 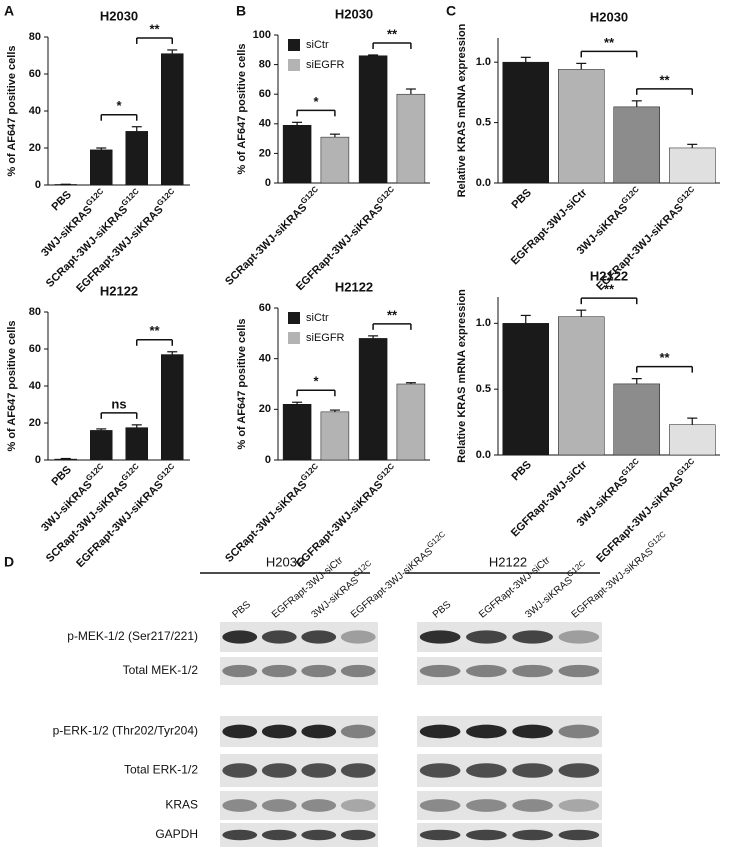 I want to click on y-tick-label: 0.0, so click(x=483, y=183).